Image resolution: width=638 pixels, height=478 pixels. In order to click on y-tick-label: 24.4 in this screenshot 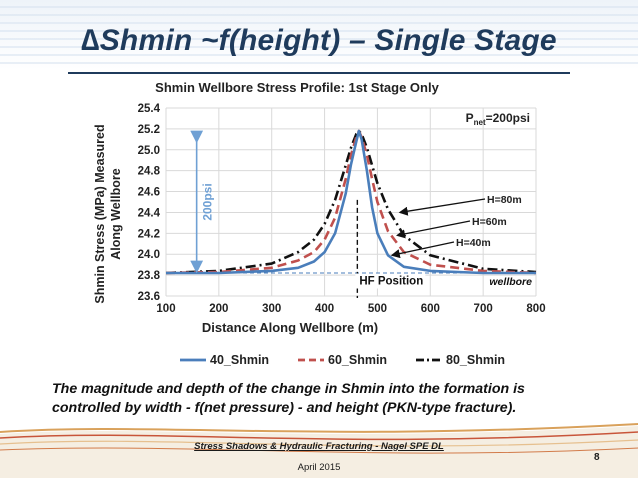, I will do `click(149, 213)`.